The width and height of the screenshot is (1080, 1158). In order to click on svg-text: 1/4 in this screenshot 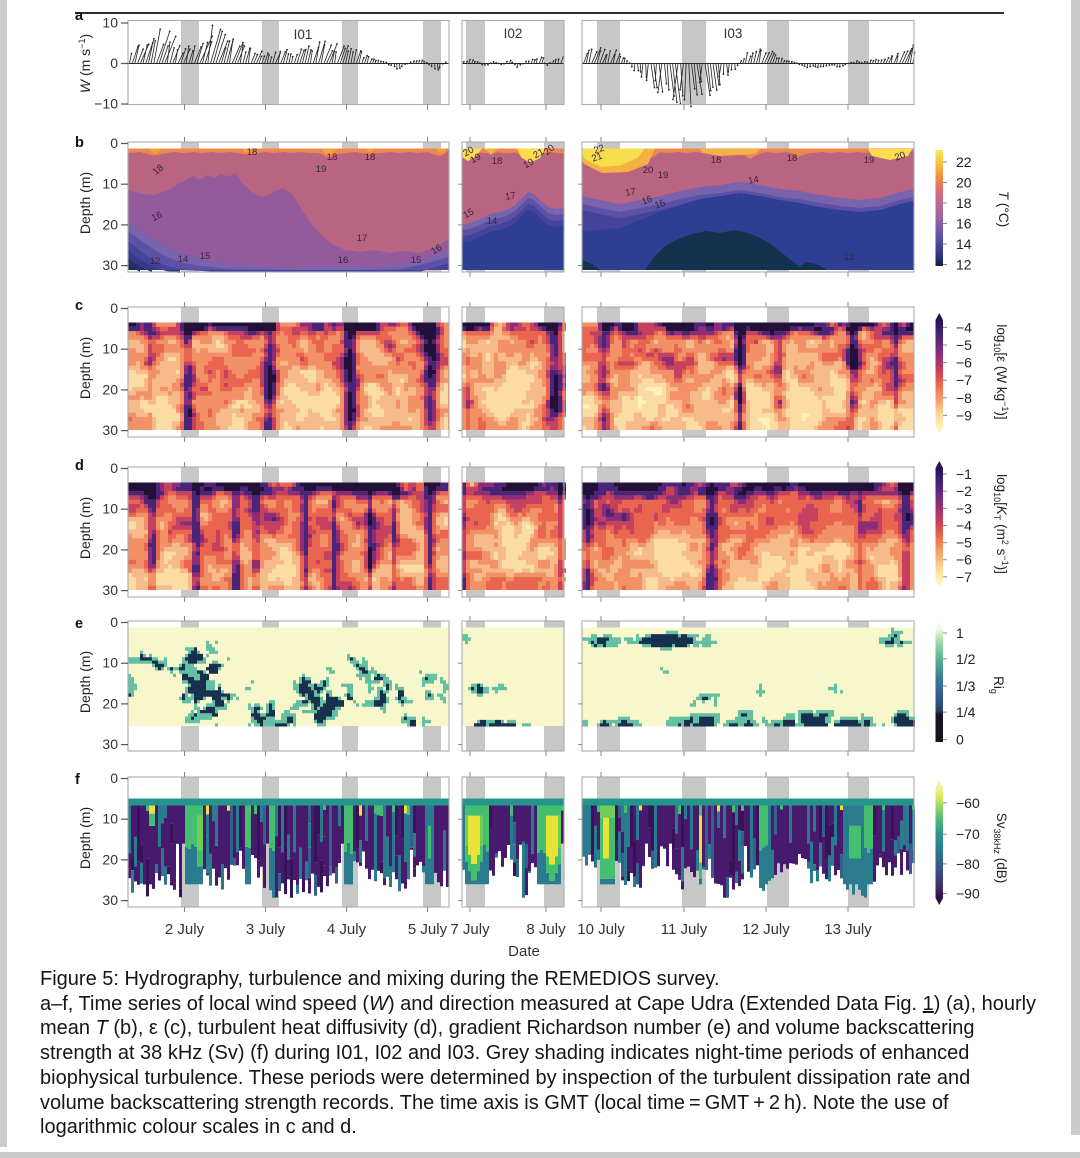, I will do `click(966, 712)`.